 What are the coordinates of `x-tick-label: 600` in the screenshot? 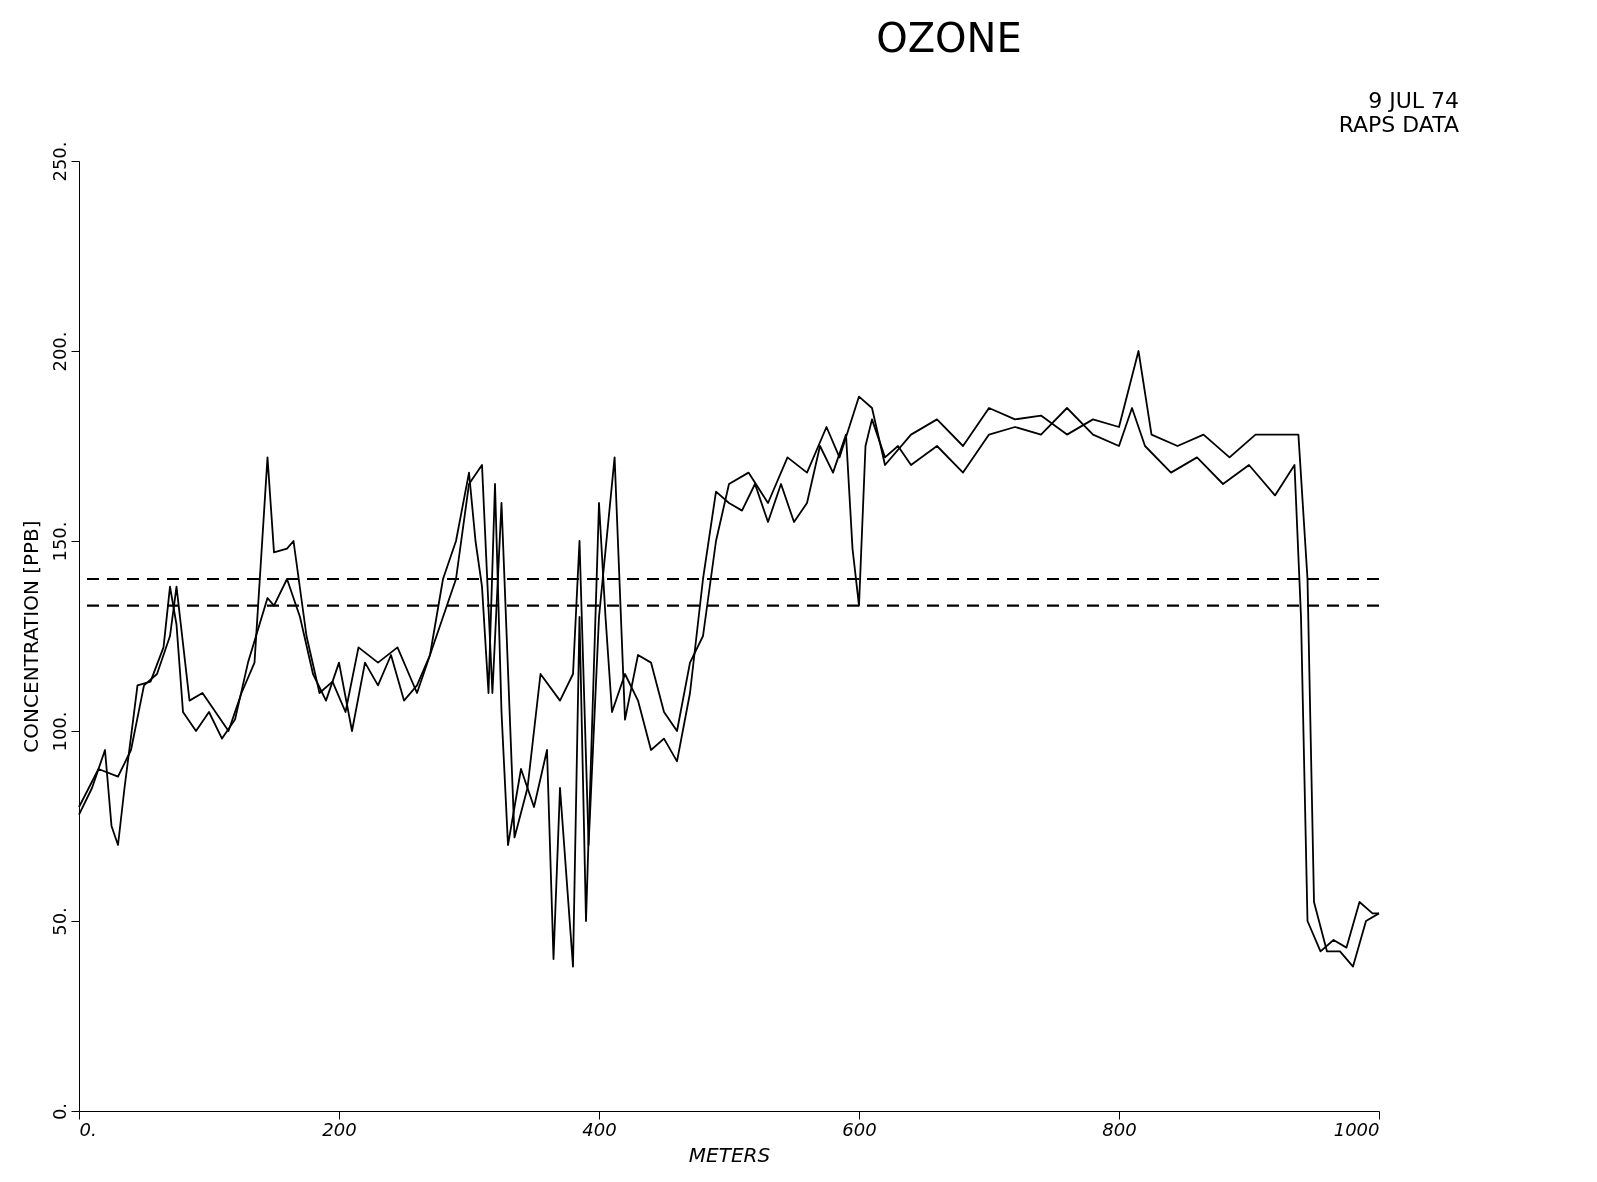 It's located at (859, 1129).